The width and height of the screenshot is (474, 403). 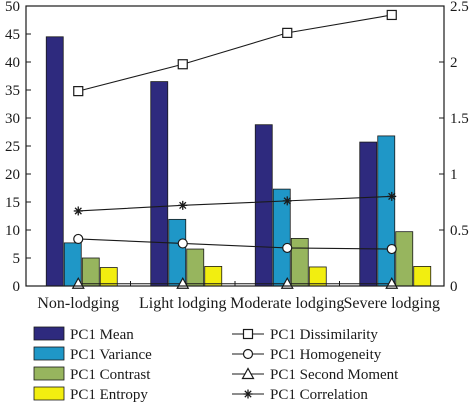 What do you see at coordinates (12, 7) in the screenshot?
I see `left-tick-label-10: 50` at bounding box center [12, 7].